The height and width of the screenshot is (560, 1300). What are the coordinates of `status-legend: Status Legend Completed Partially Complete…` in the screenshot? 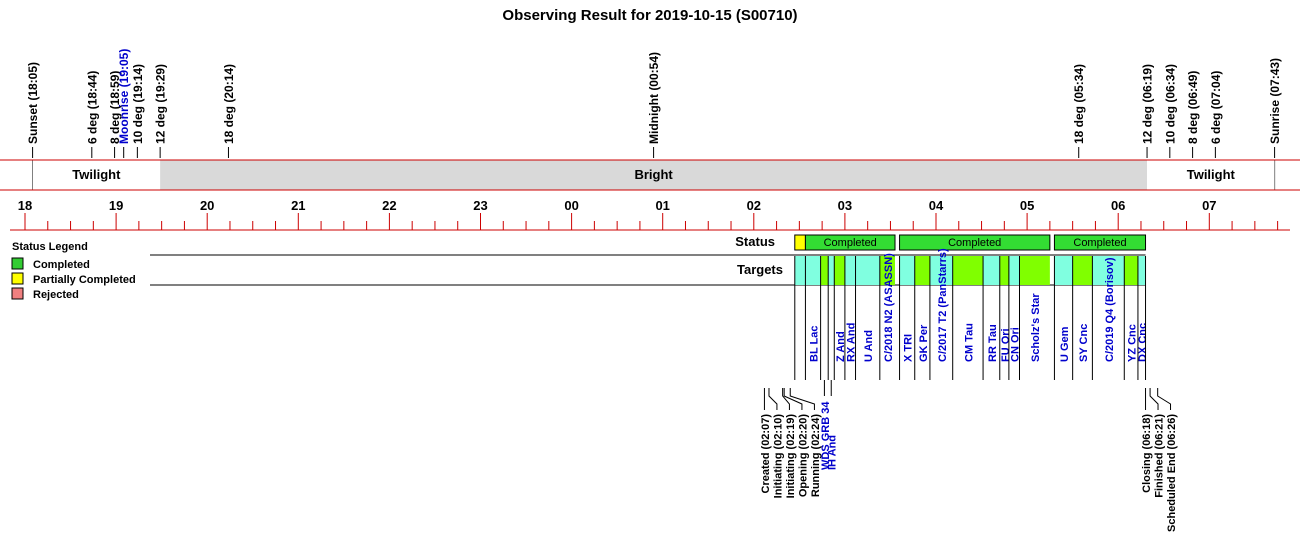 It's located at (73, 271).